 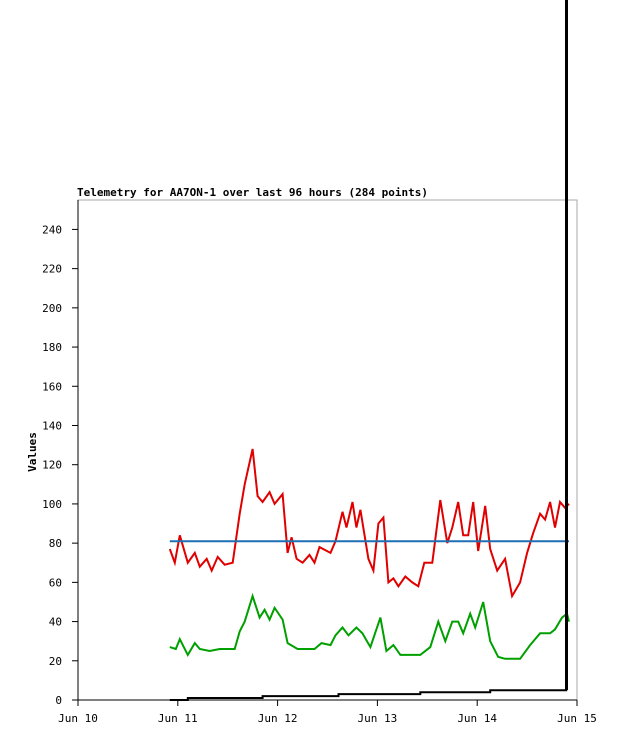 What do you see at coordinates (52, 347) in the screenshot?
I see `y-tick-label: 180` at bounding box center [52, 347].